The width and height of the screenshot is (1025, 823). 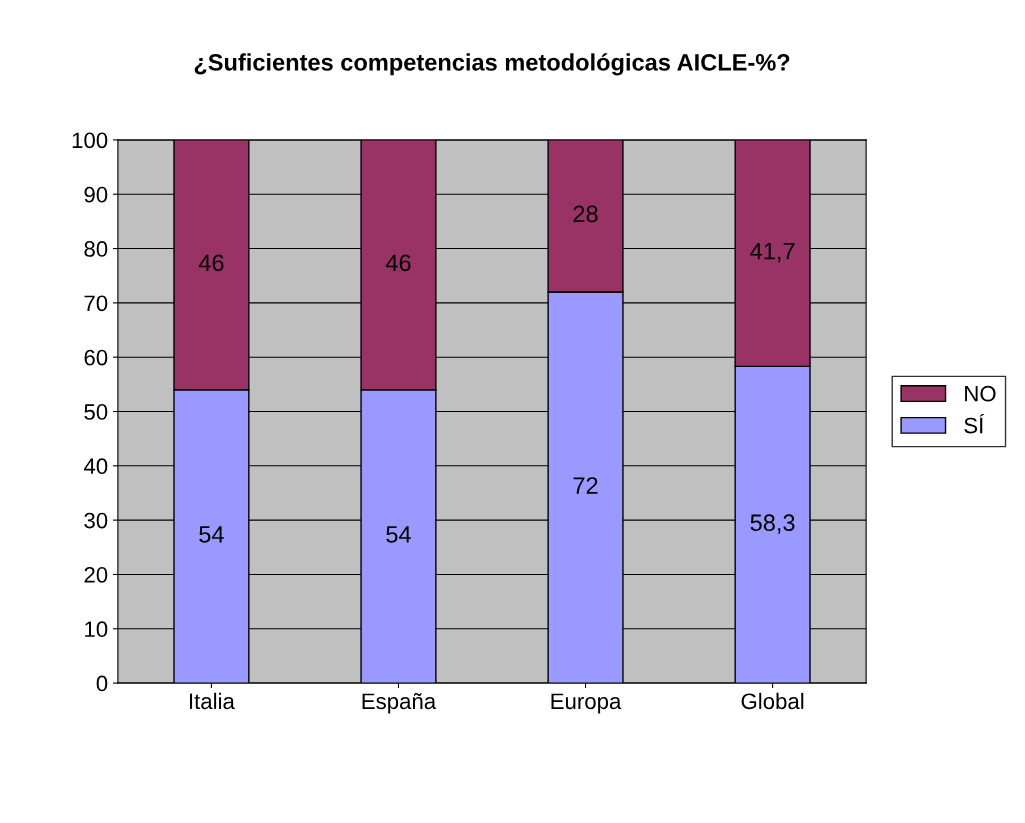 I want to click on y-tick-label: 50, so click(x=96, y=412).